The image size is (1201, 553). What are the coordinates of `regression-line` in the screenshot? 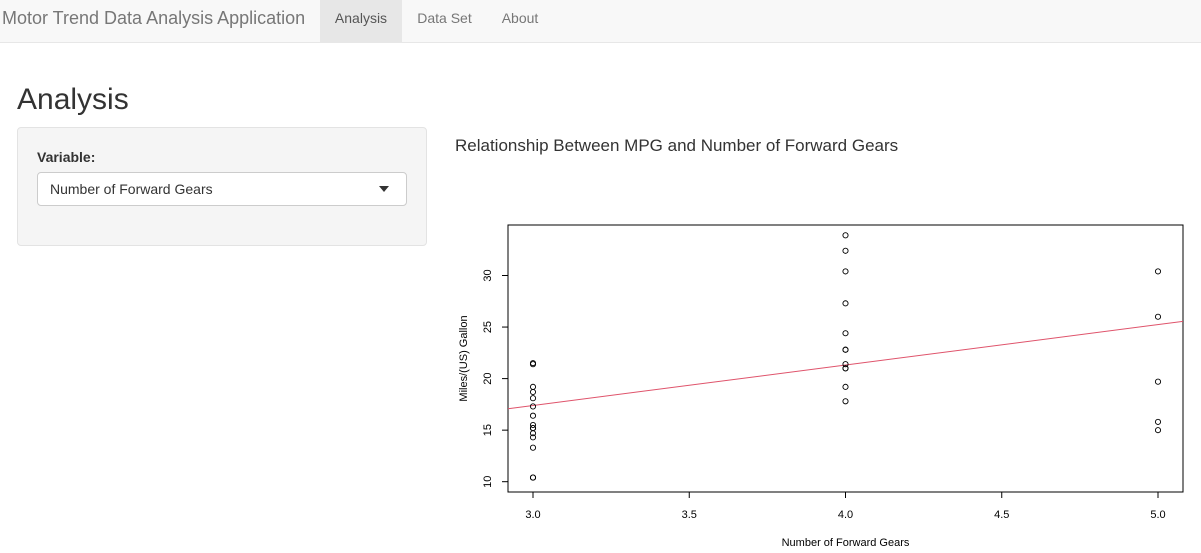 It's located at (845, 365).